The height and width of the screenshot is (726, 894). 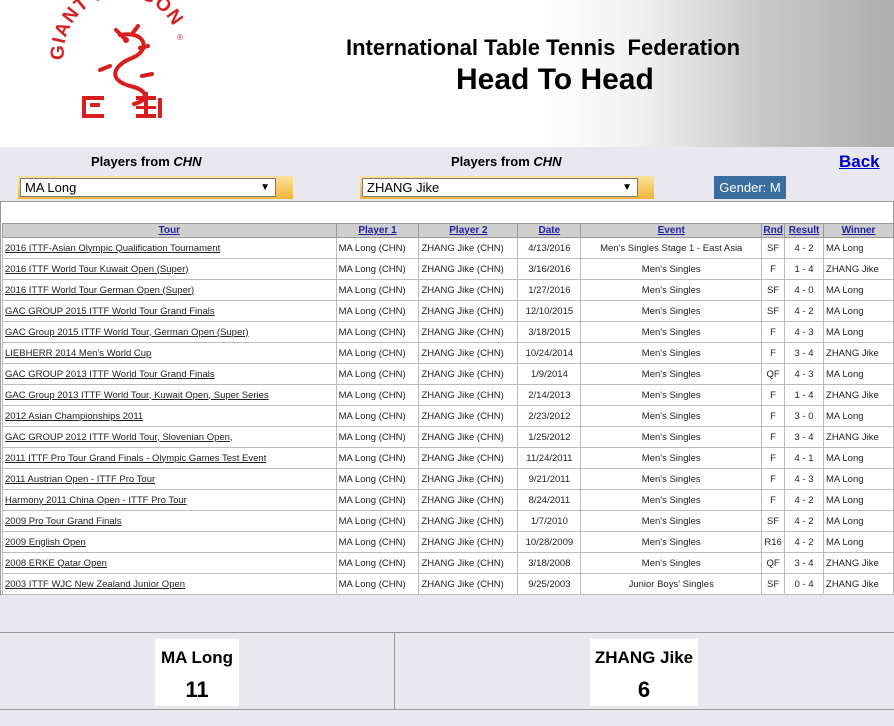 What do you see at coordinates (492, 161) in the screenshot?
I see `player2-label-text: Players from` at bounding box center [492, 161].